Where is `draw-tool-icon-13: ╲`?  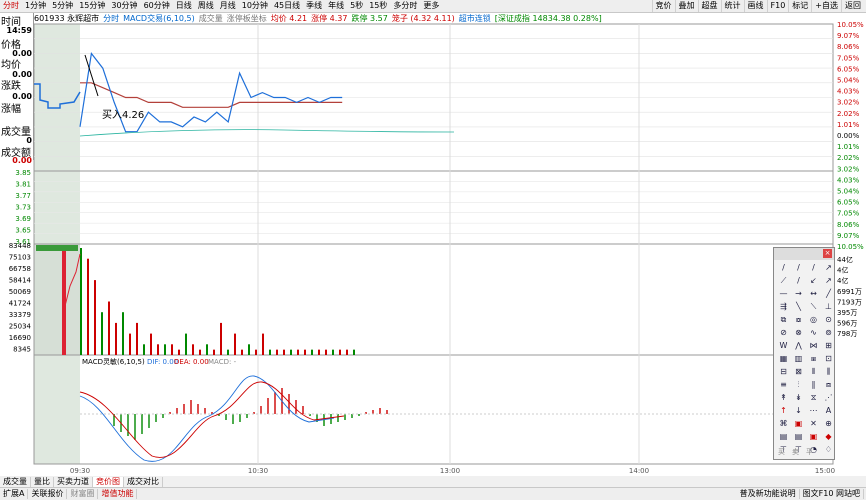
draw-tool-icon-13: ╲ is located at coordinates (798, 306).